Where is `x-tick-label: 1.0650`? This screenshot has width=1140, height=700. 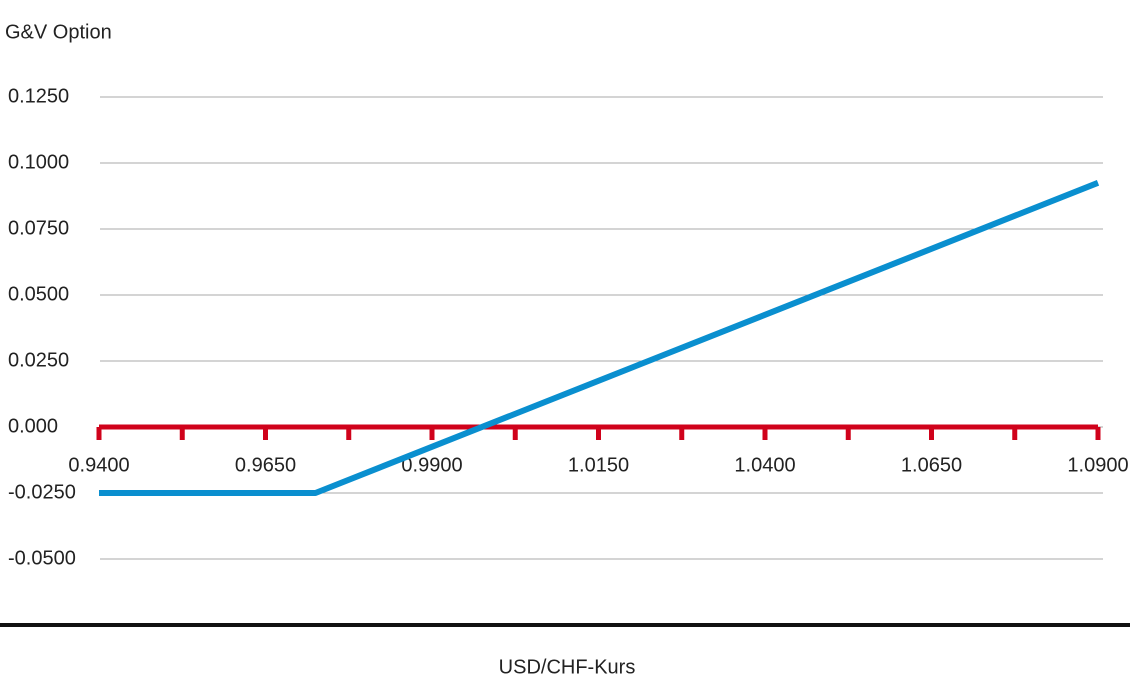 x-tick-label: 1.0650 is located at coordinates (931, 465).